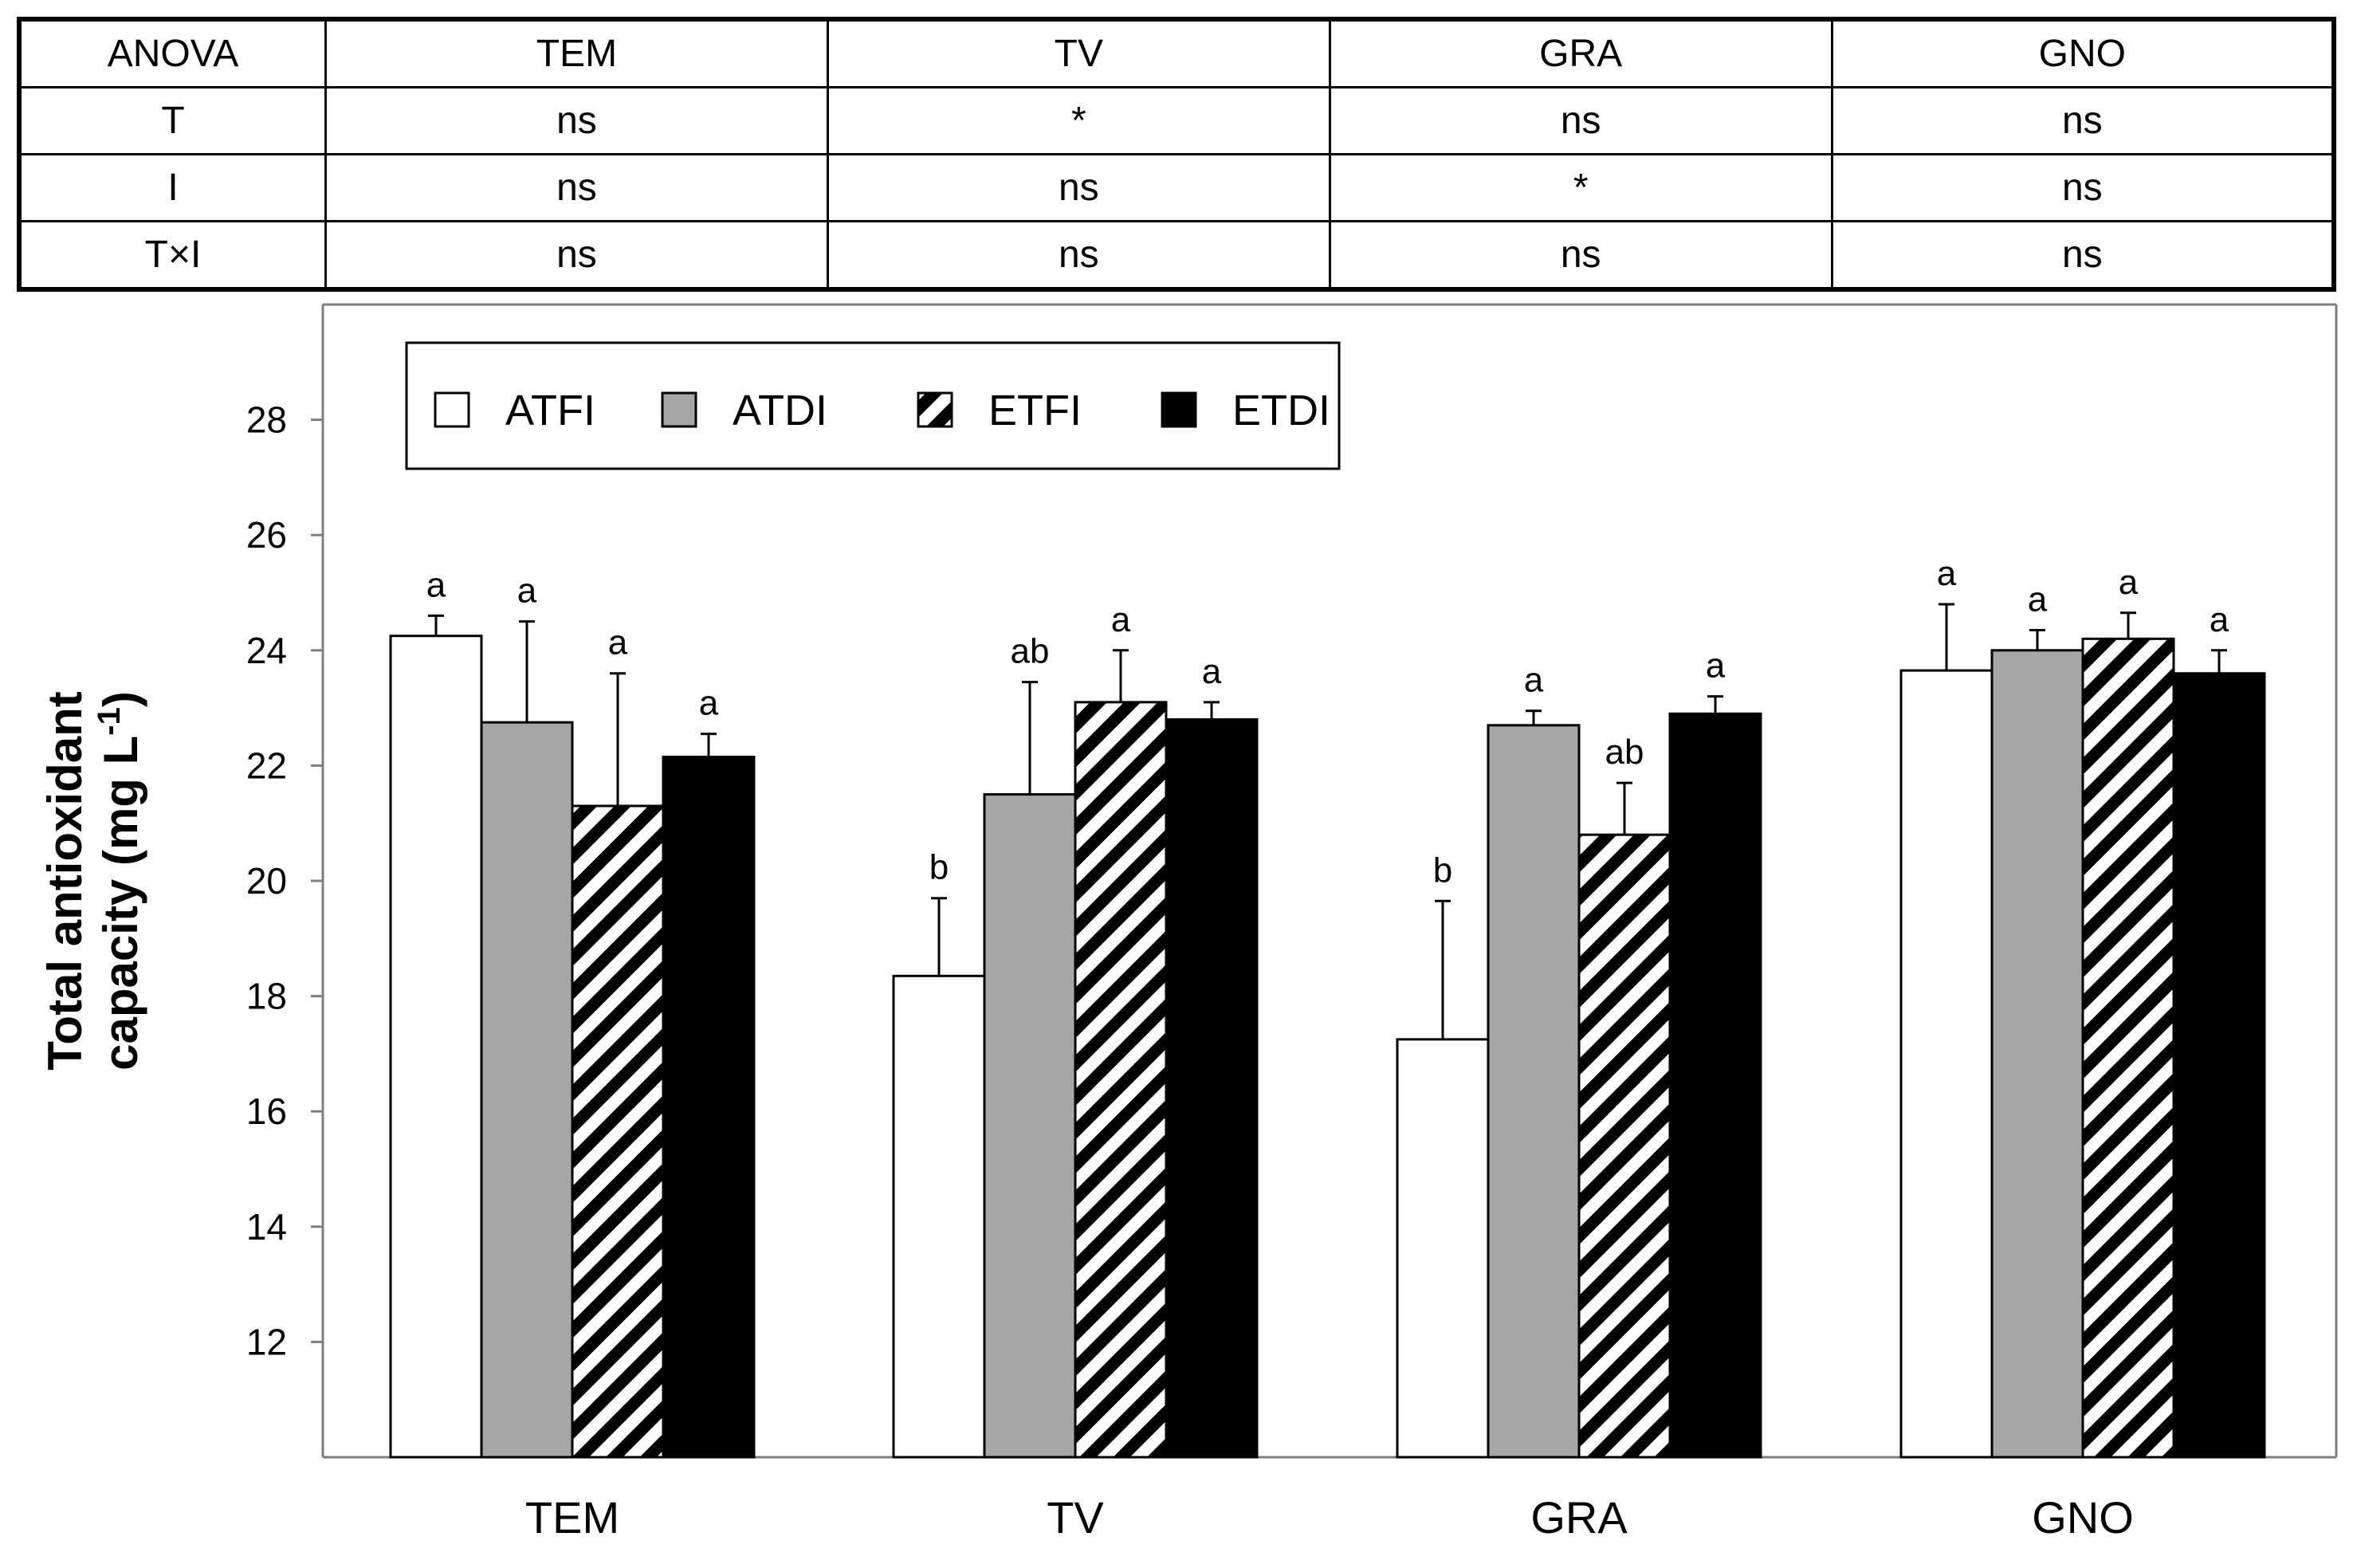  I want to click on y-axis-label-line1: Total antioxidant, so click(65, 881).